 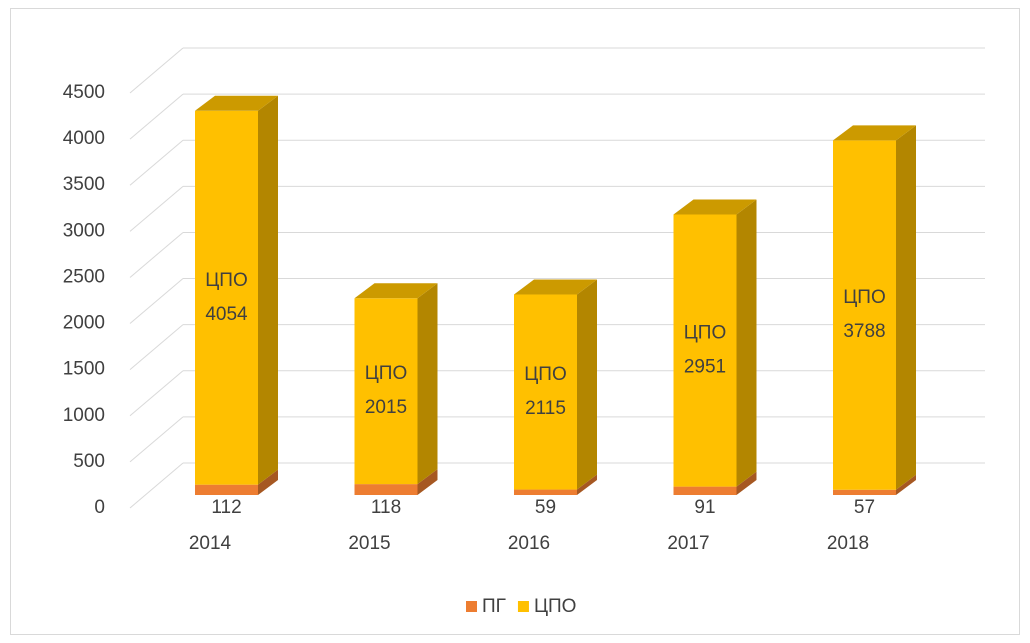 I want to click on data-label: 2951, so click(x=705, y=367).